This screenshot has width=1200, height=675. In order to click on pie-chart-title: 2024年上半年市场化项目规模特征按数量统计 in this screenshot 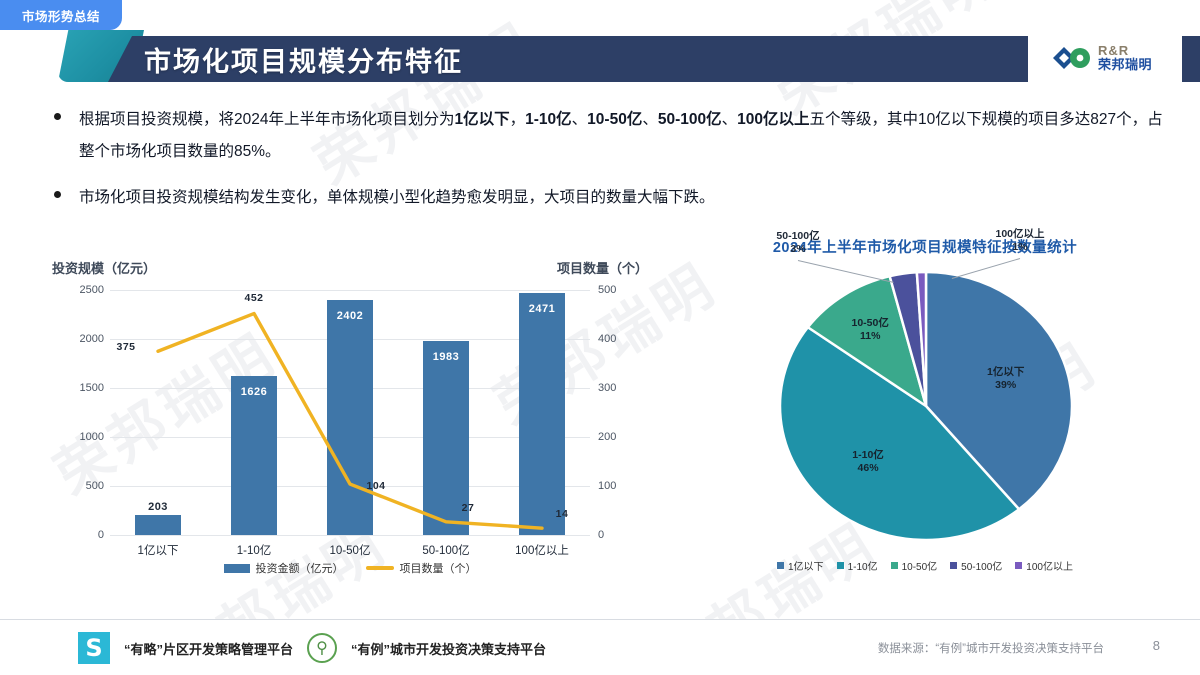, I will do `click(925, 248)`.